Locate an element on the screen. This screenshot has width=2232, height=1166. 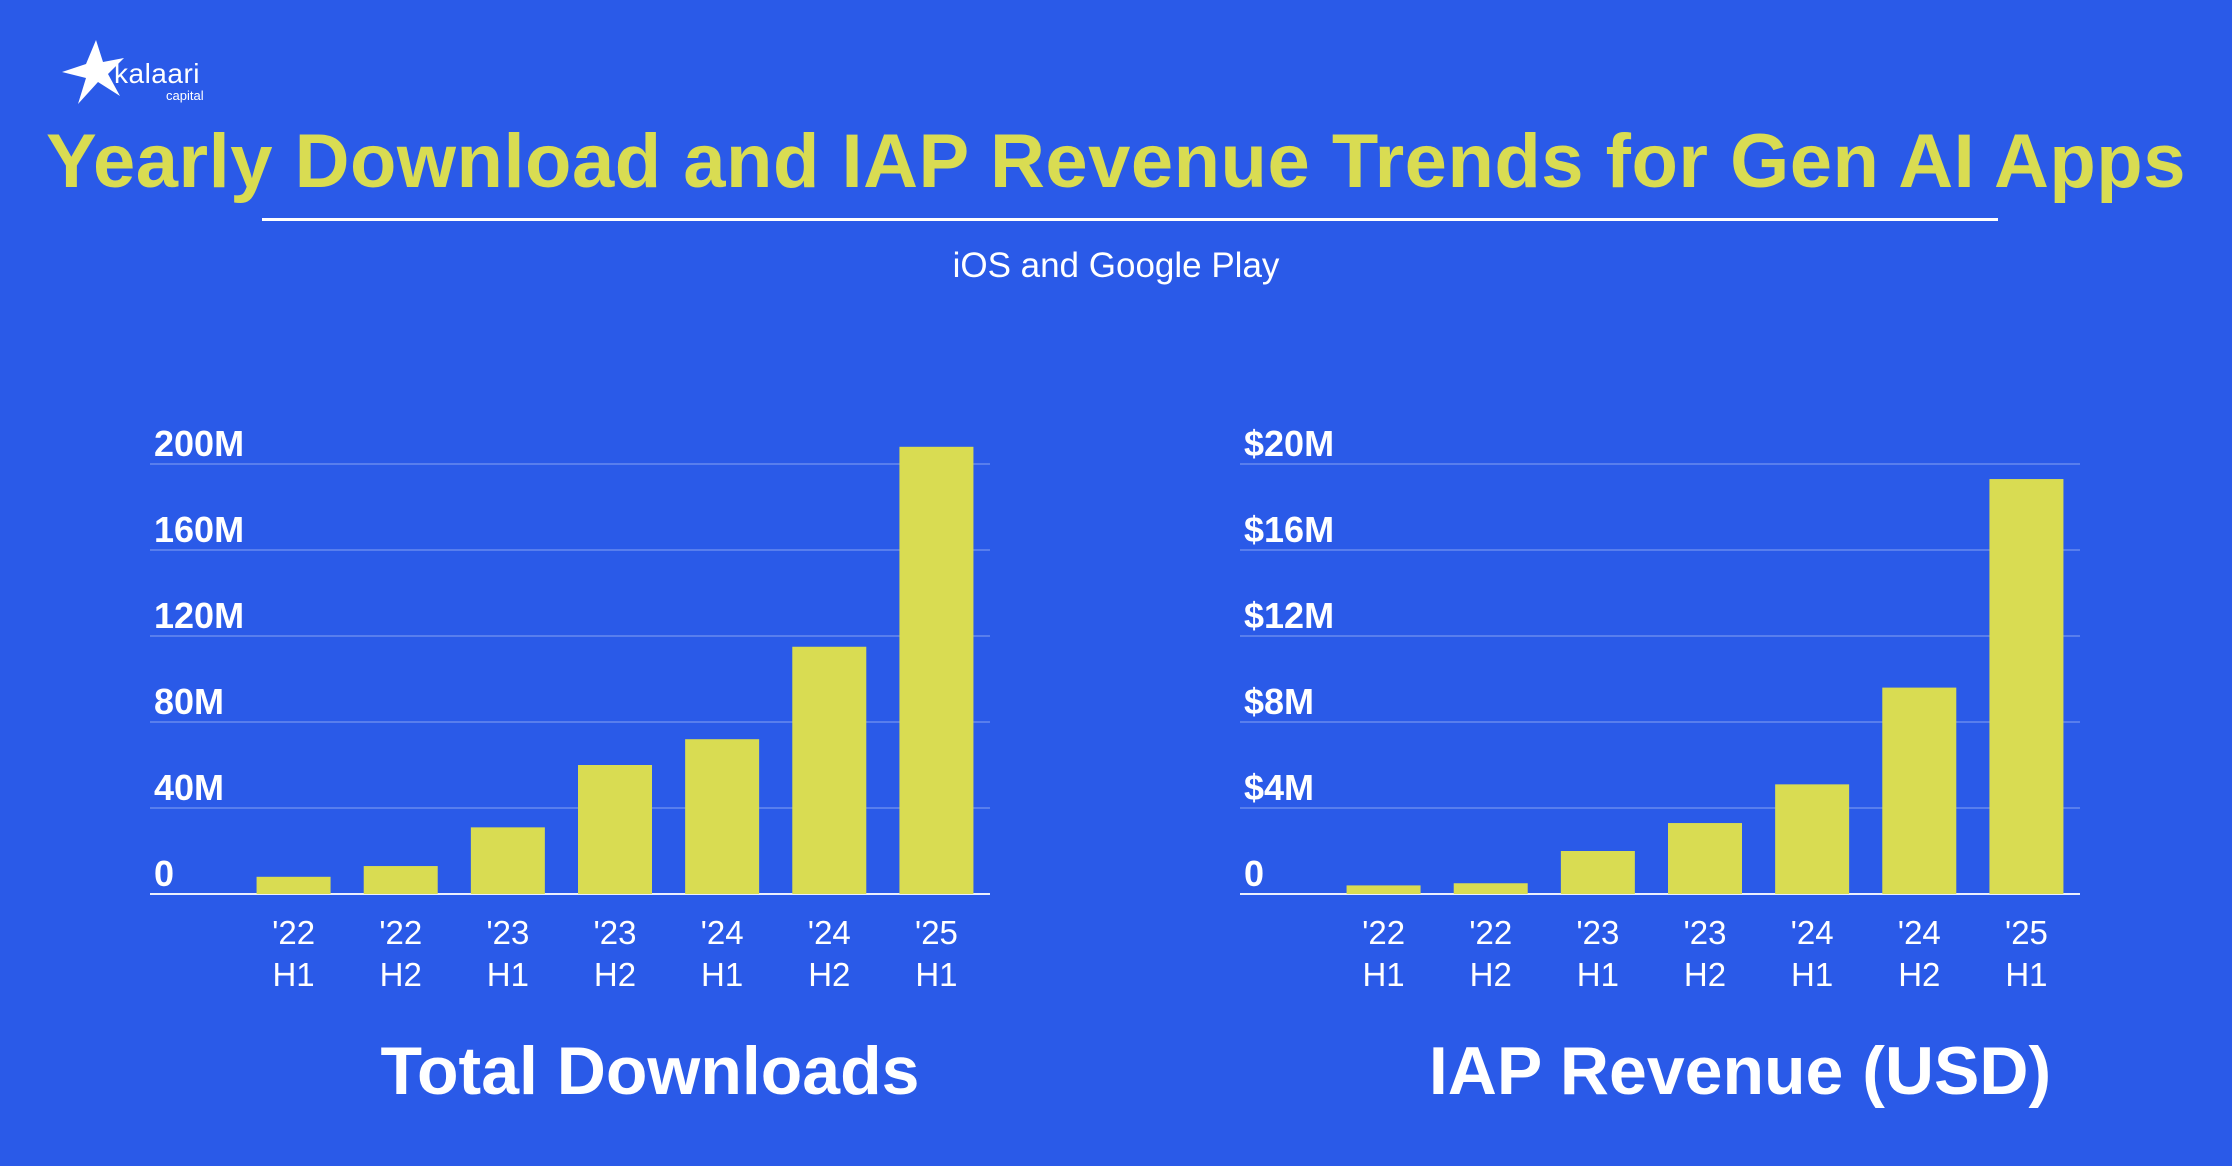
y-tick-label: 80M is located at coordinates (189, 701).